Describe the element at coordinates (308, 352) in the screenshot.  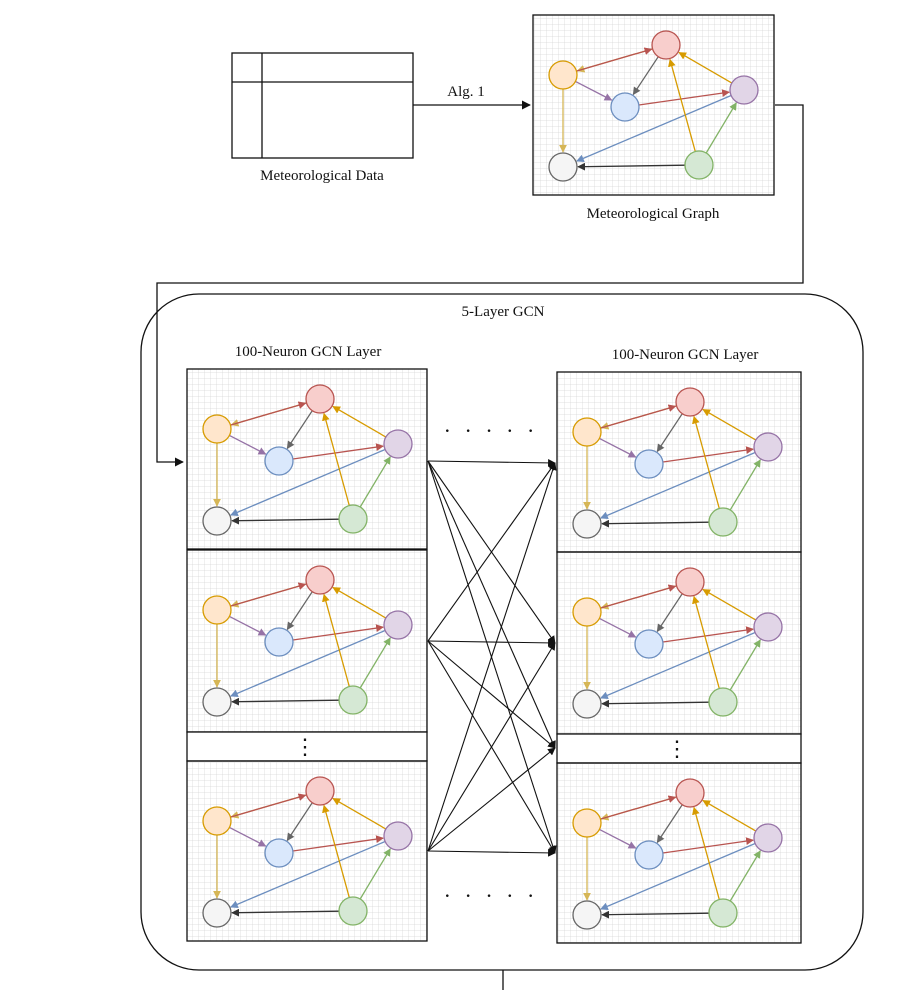
I see `left-layer-title: 100-Neuron GCN Layer` at that location.